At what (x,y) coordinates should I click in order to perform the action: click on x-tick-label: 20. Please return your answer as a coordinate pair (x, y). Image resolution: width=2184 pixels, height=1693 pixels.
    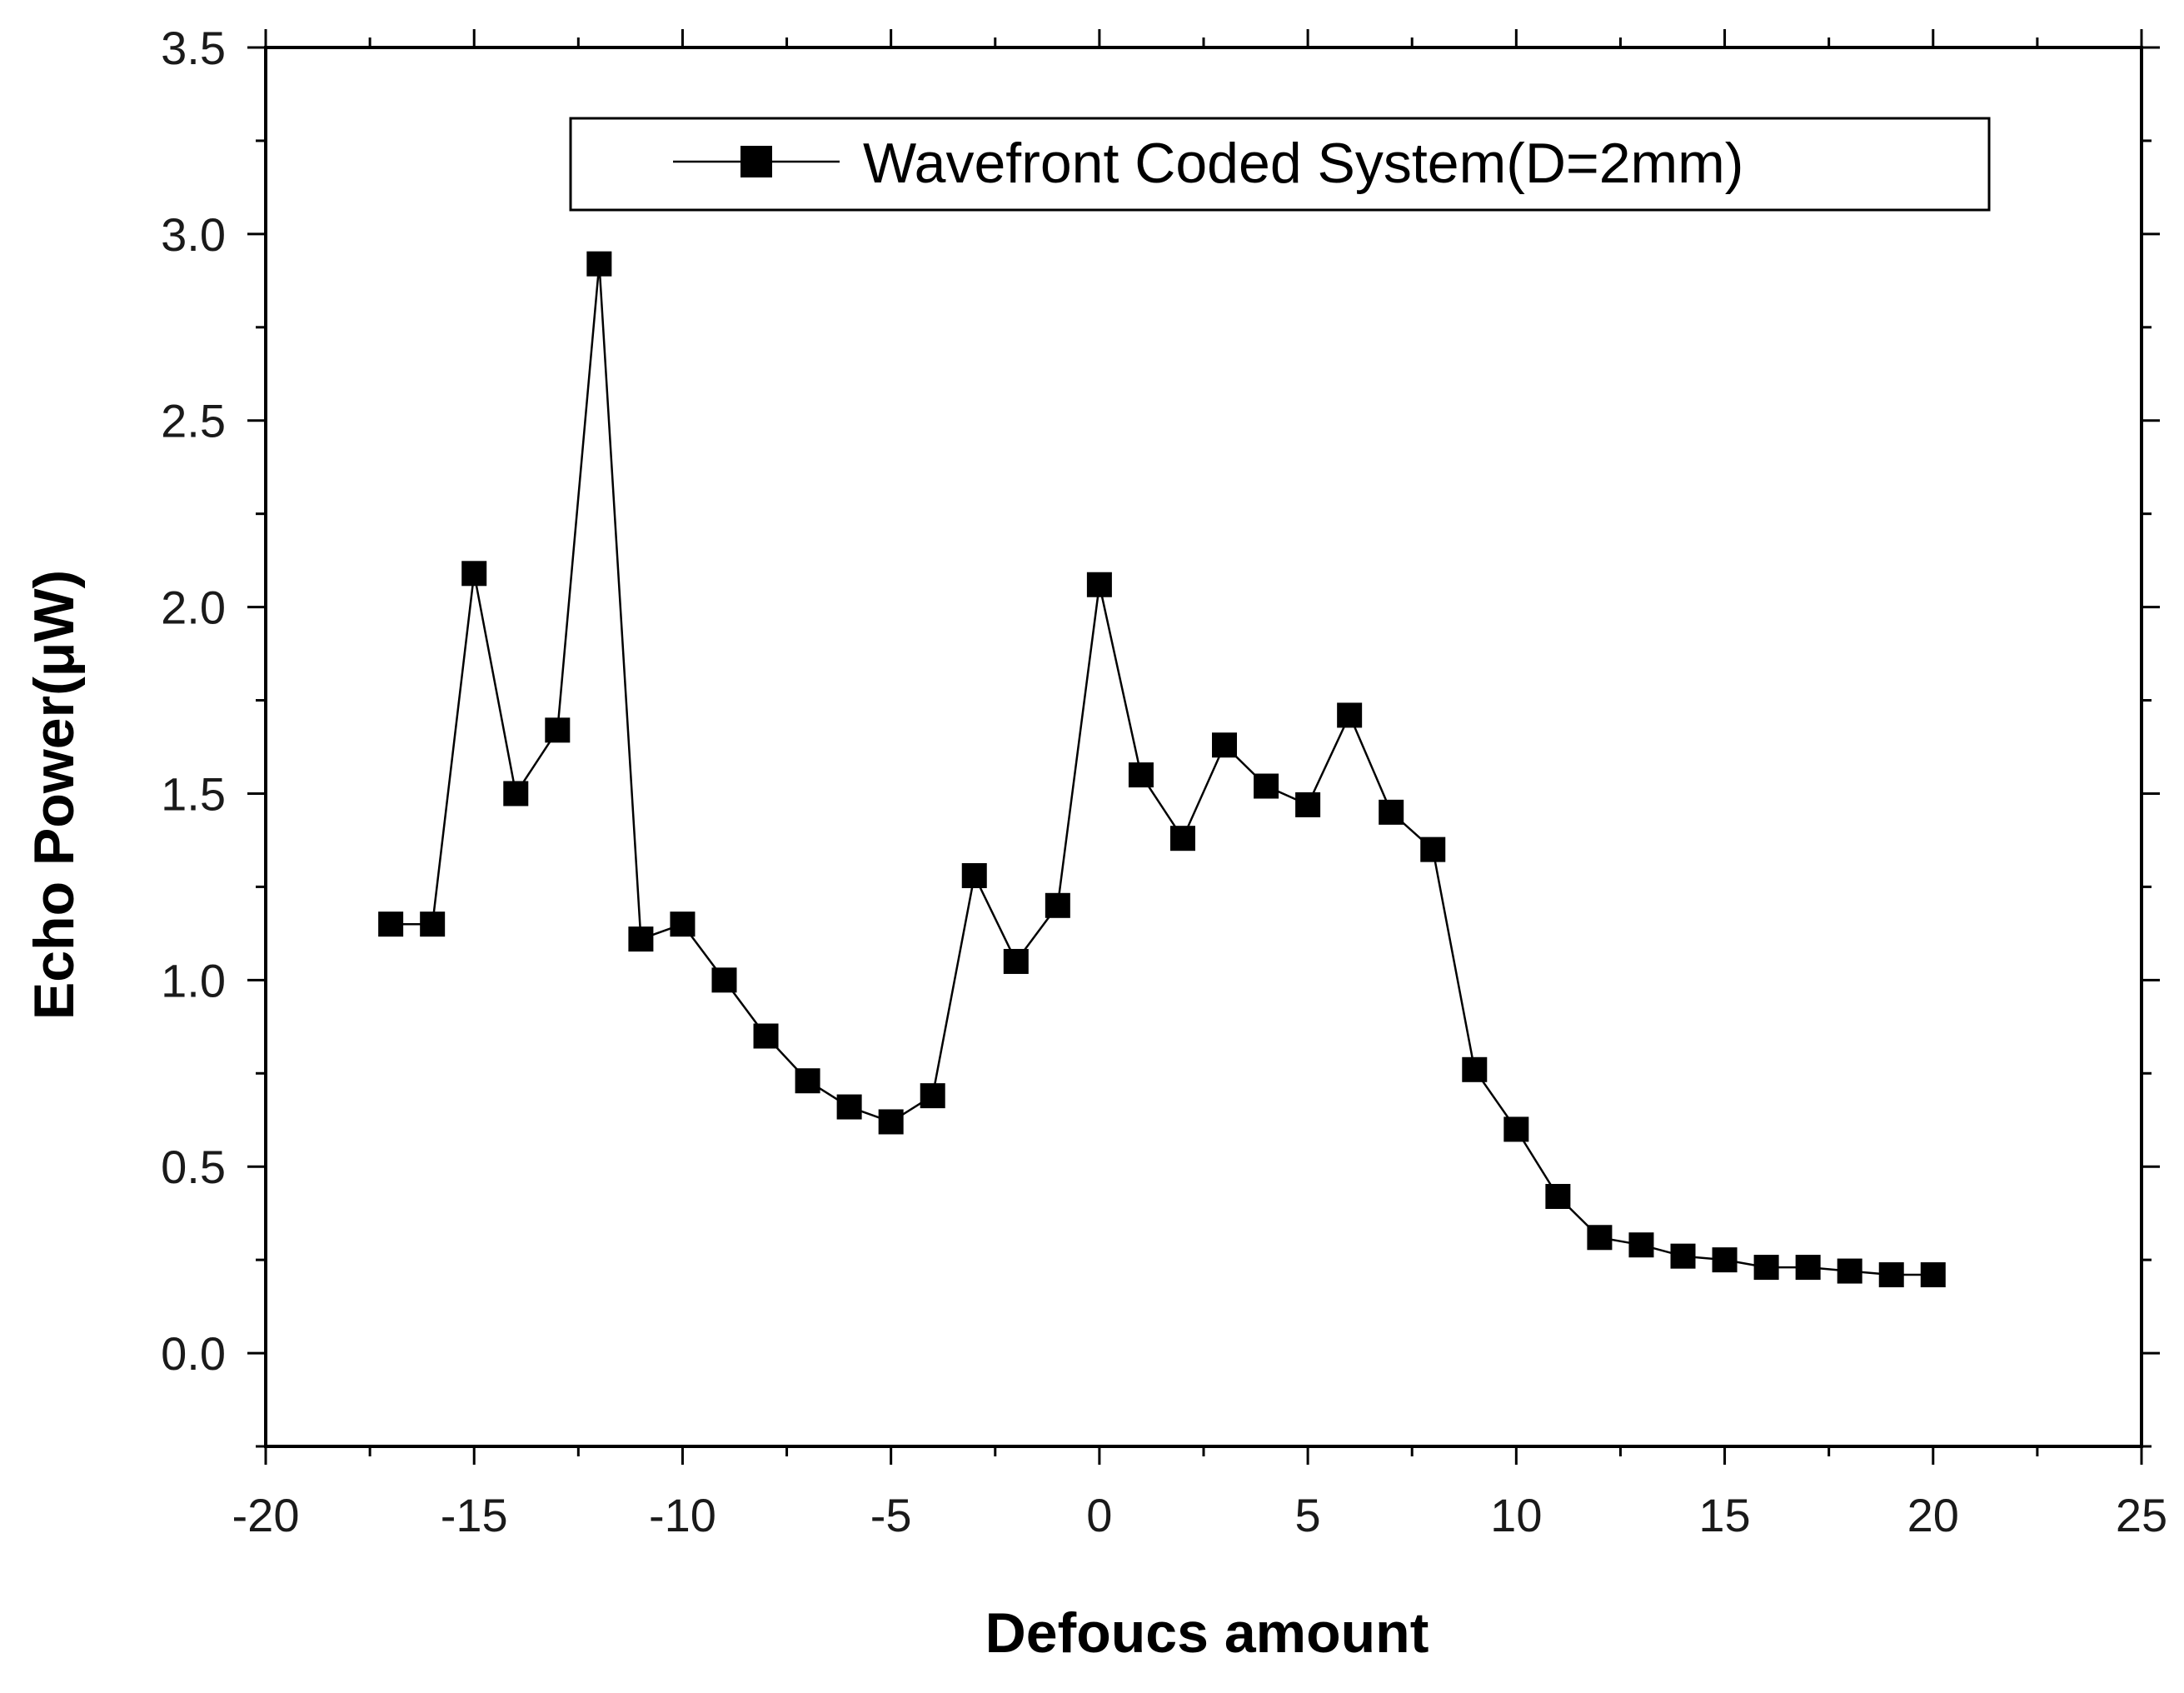
    Looking at the image, I should click on (1933, 1515).